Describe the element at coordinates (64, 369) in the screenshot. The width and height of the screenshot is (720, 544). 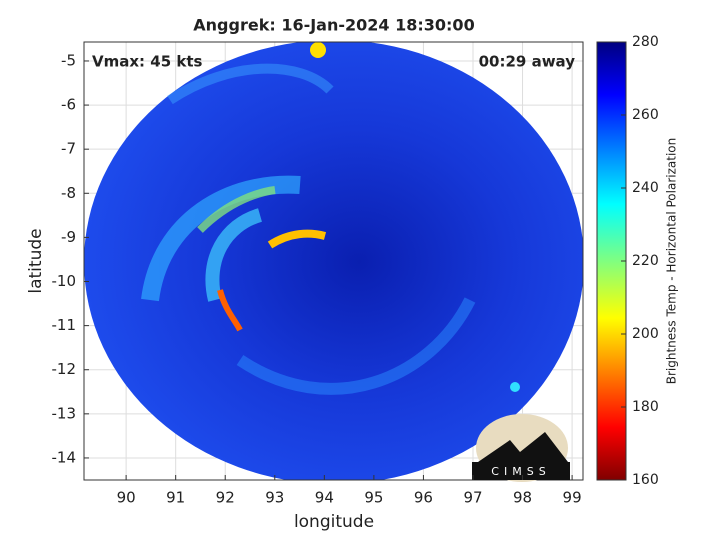
I see `y-tick-label: -12` at that location.